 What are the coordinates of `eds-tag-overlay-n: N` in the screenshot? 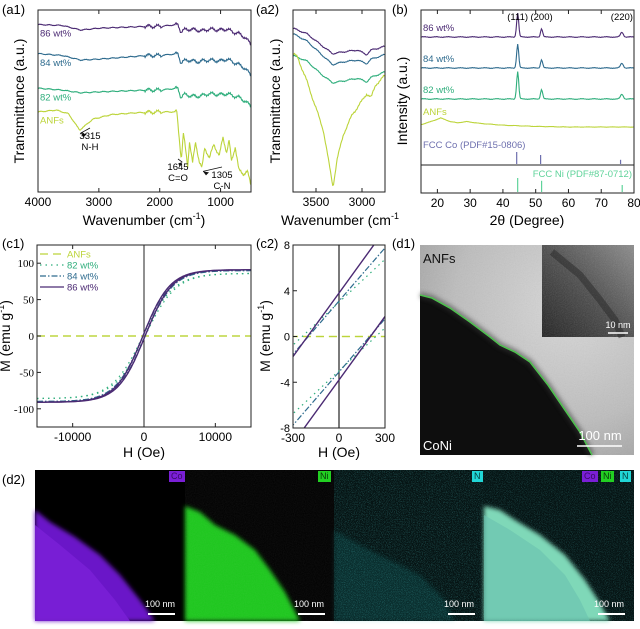 It's located at (625, 476).